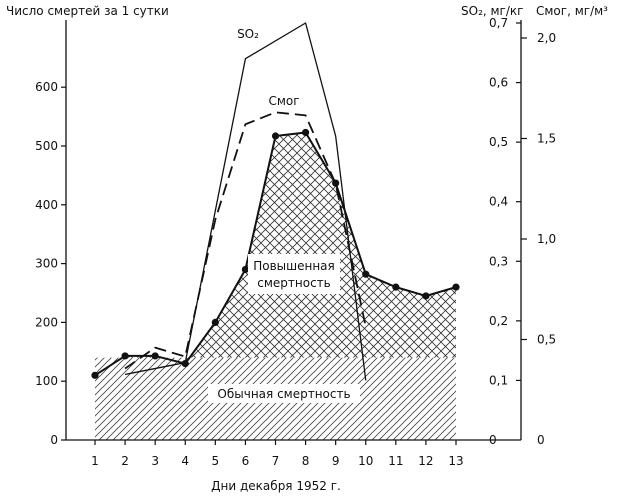  I want to click on x-tick-label: 12, so click(425, 461).